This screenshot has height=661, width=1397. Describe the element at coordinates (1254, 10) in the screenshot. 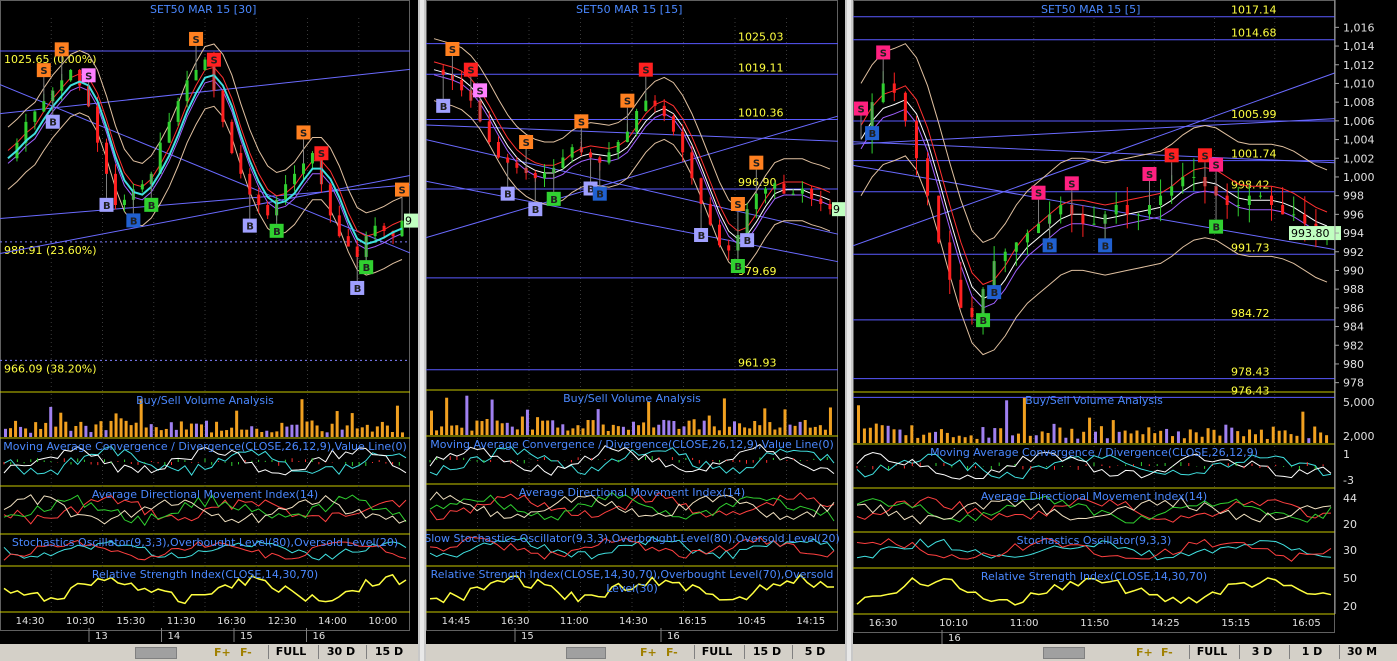

I see `price-level-label: 1017.14` at that location.